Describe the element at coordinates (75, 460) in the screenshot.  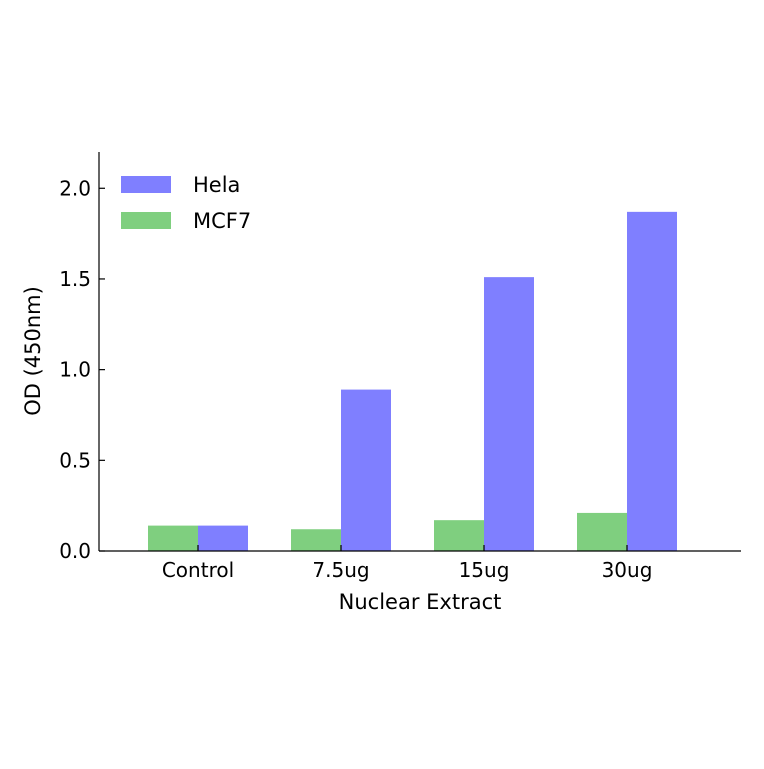
I see `y-tick-label-1: 0.5` at that location.